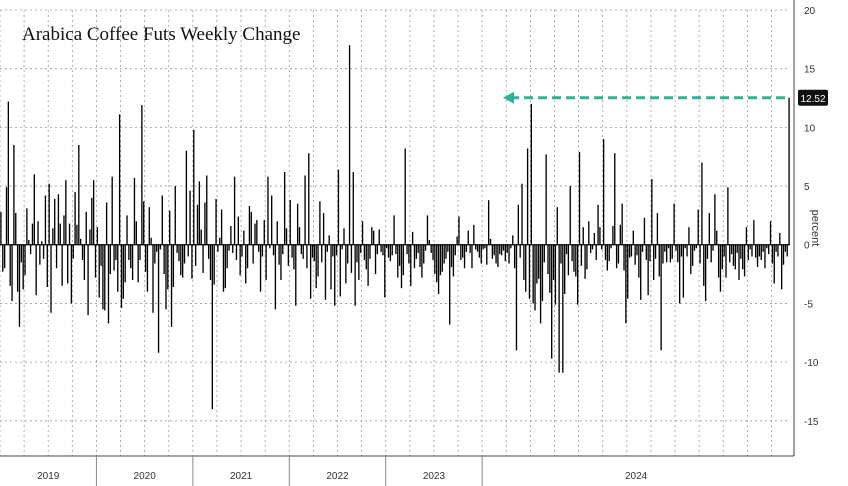  Describe the element at coordinates (807, 187) in the screenshot. I see `y-tick-label: 5` at that location.